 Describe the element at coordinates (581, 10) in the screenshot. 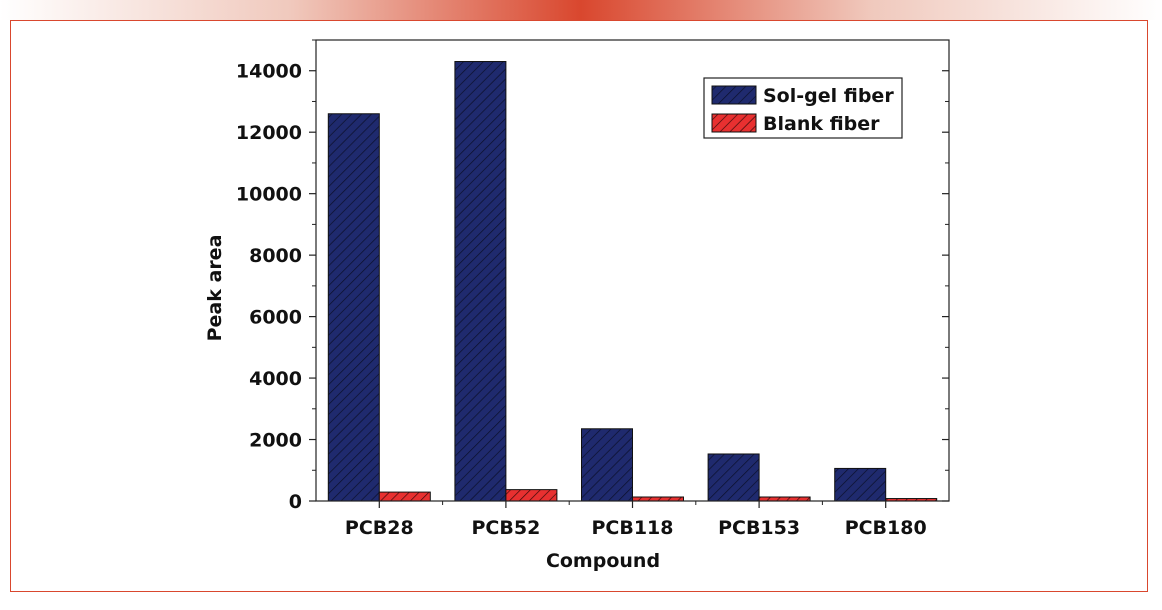

I see `top-accent-bar` at that location.